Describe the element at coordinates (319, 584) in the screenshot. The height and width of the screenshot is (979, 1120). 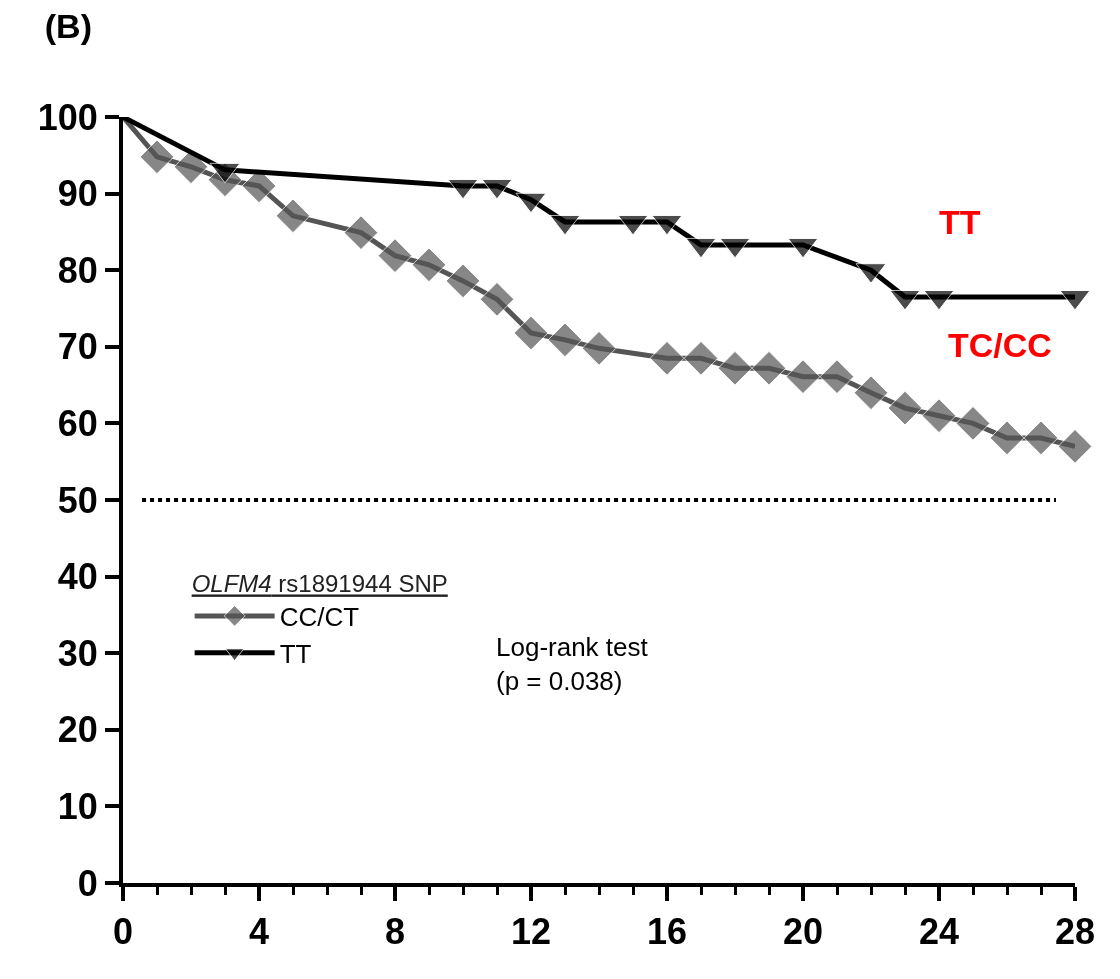
I see `legend-title: OLFM4 rs1891944 SNP` at that location.